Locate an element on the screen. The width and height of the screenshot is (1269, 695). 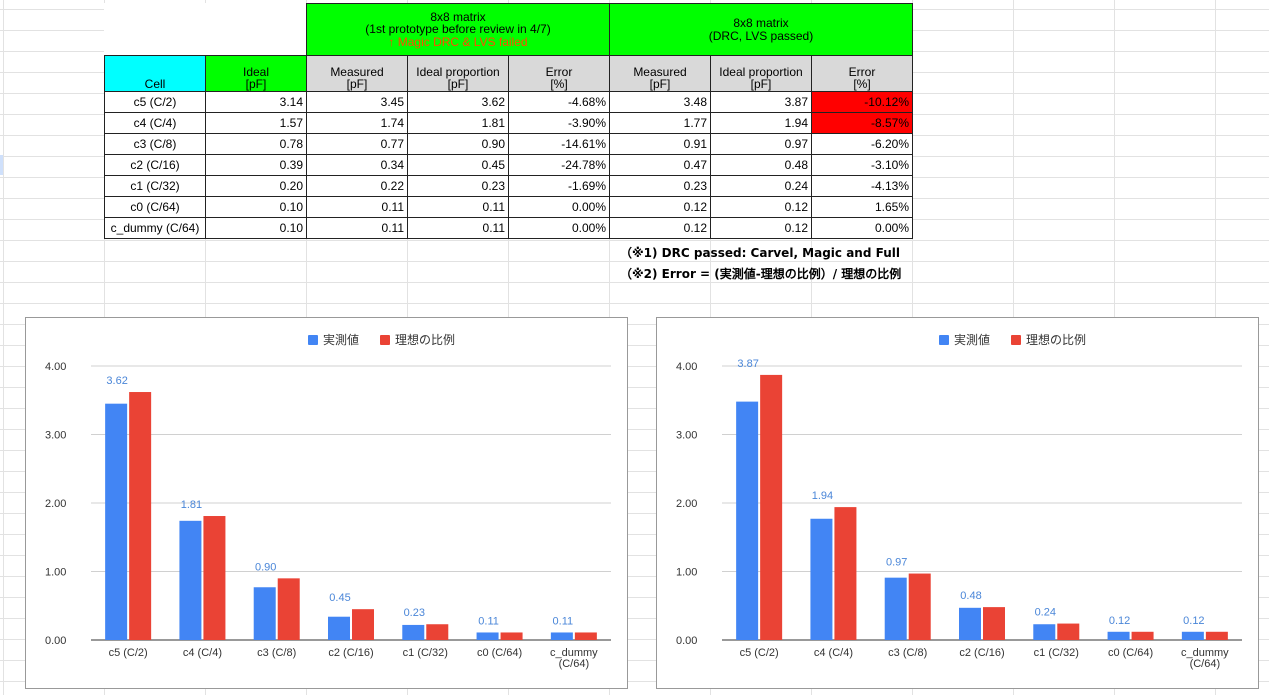
group-title: 8x8 matrix is located at coordinates (458, 16).